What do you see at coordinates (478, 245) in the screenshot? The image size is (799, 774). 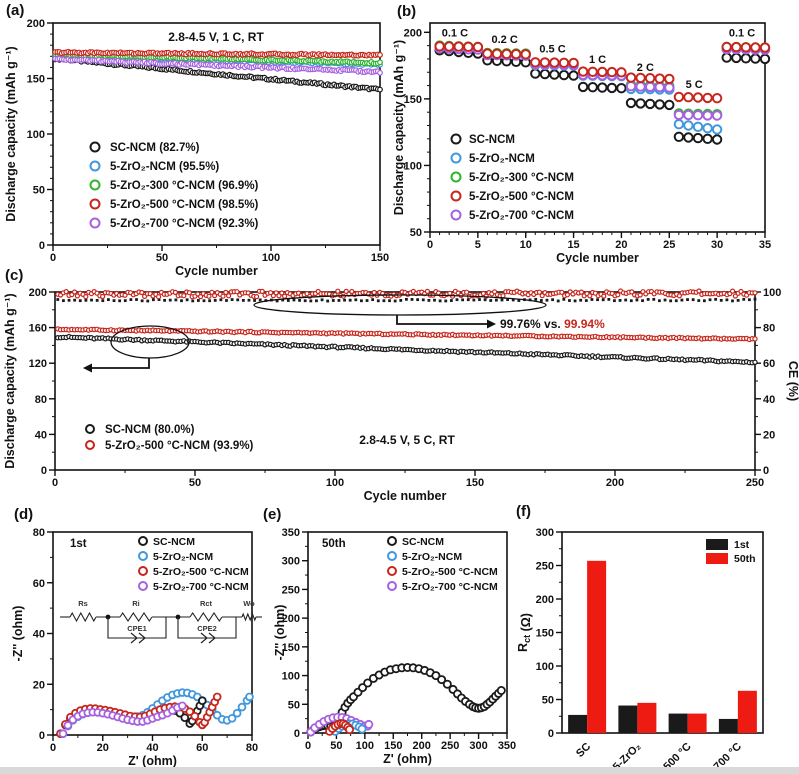 I see `svg-text: 5` at bounding box center [478, 245].